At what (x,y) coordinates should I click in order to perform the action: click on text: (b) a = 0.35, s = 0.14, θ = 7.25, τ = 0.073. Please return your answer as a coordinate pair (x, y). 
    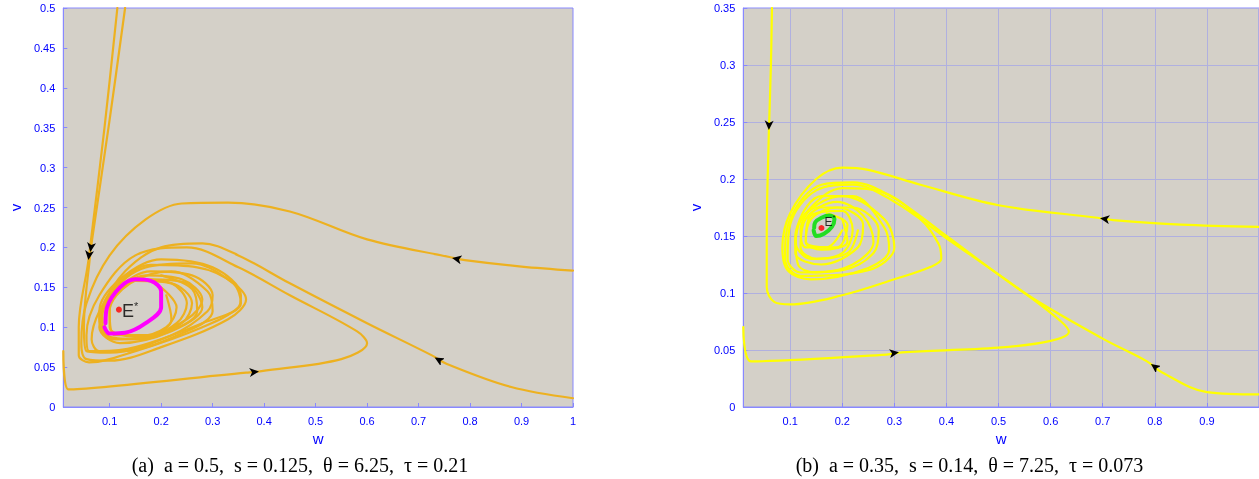
    Looking at the image, I should click on (969, 465).